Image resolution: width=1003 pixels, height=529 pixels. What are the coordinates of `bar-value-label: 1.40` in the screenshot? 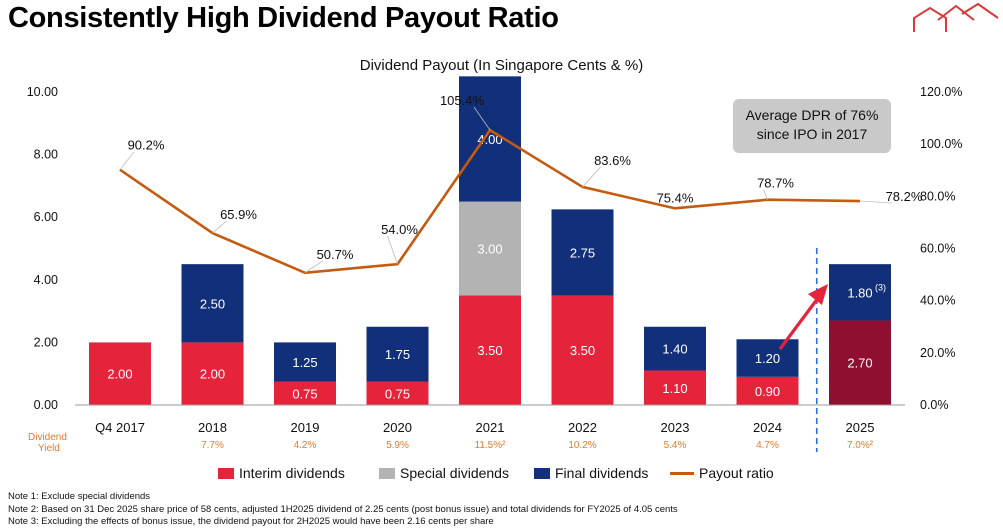 It's located at (674, 349).